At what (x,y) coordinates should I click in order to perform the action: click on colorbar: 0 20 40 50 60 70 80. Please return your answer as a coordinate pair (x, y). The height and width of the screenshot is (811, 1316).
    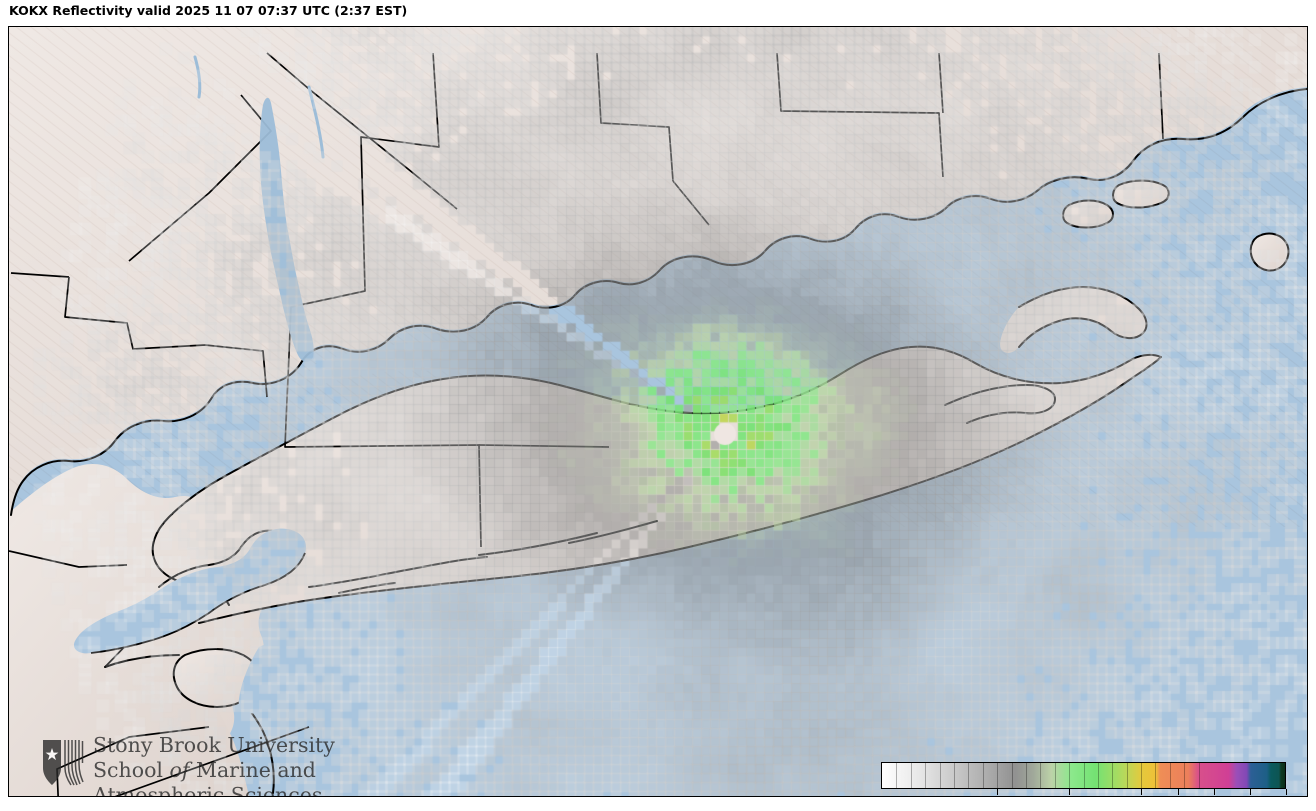
    Looking at the image, I should click on (1088, 779).